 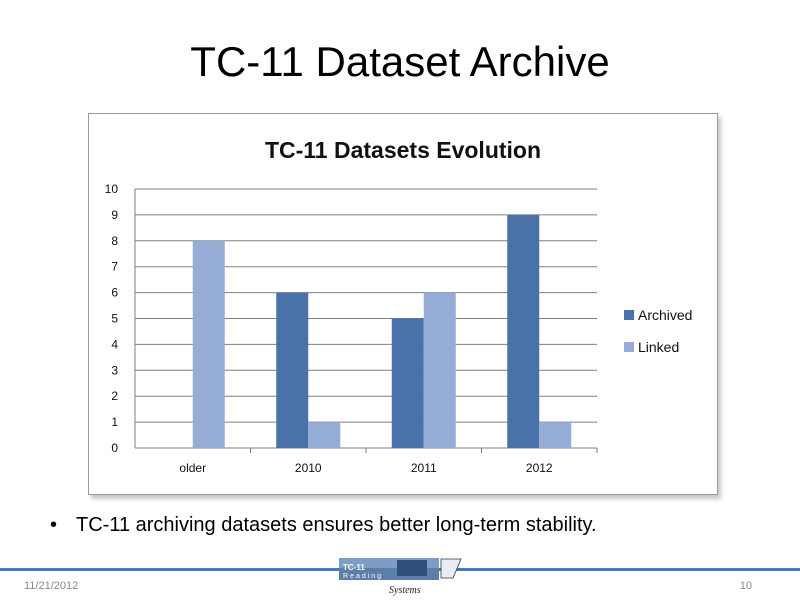 I want to click on x-tick-label: 2011, so click(x=424, y=468).